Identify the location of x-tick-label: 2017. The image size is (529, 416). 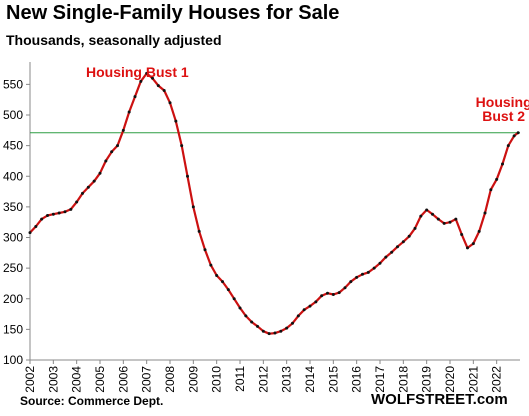
(380, 379).